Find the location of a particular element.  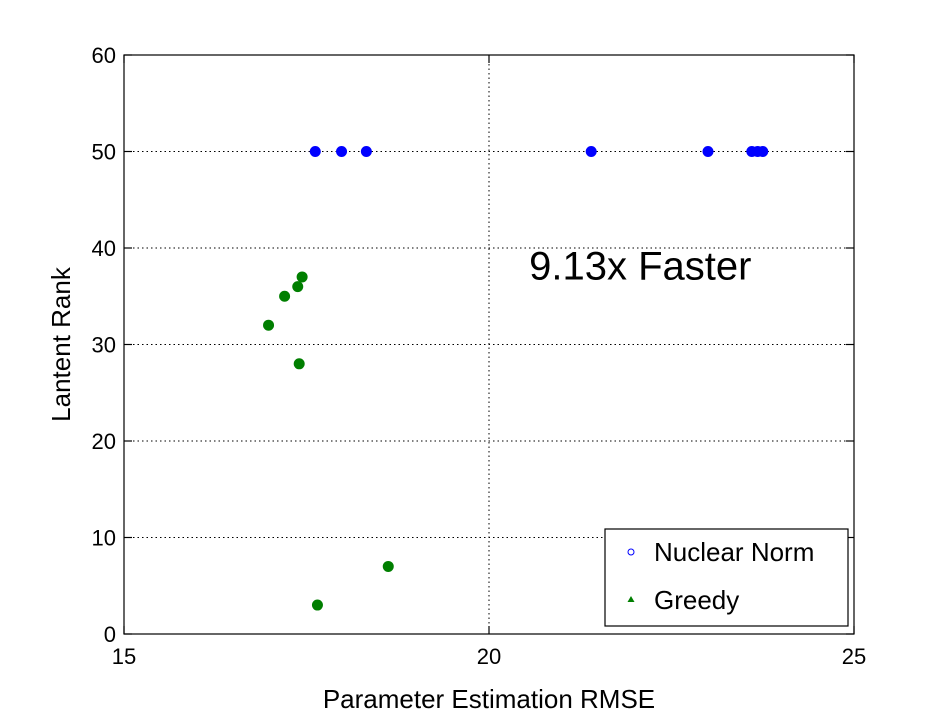

y-tick-label: 50 is located at coordinates (104, 152).